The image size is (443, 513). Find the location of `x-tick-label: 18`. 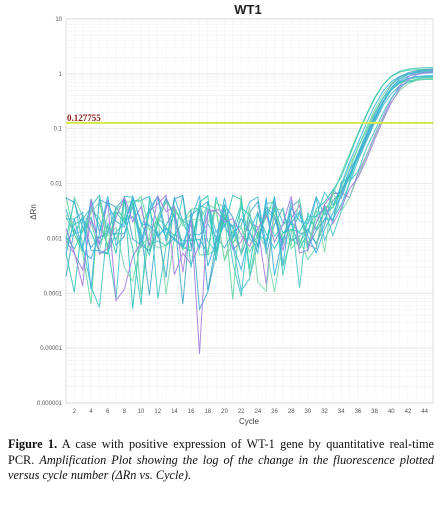

x-tick-label: 18 is located at coordinates (207, 412).